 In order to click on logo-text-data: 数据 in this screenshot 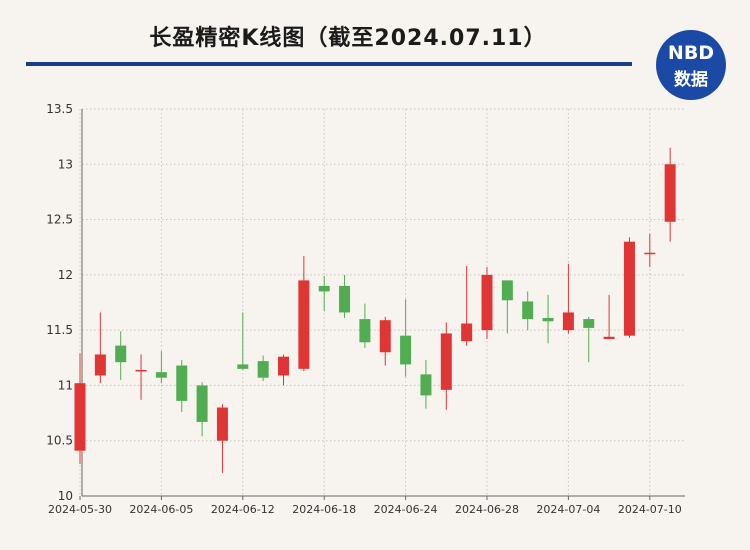, I will do `click(691, 80)`.